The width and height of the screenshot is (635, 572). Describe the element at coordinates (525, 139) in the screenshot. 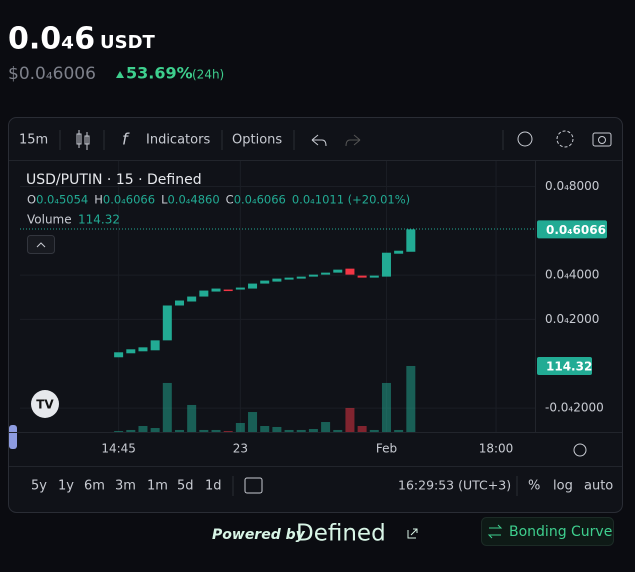

I see `alert-icon` at that location.